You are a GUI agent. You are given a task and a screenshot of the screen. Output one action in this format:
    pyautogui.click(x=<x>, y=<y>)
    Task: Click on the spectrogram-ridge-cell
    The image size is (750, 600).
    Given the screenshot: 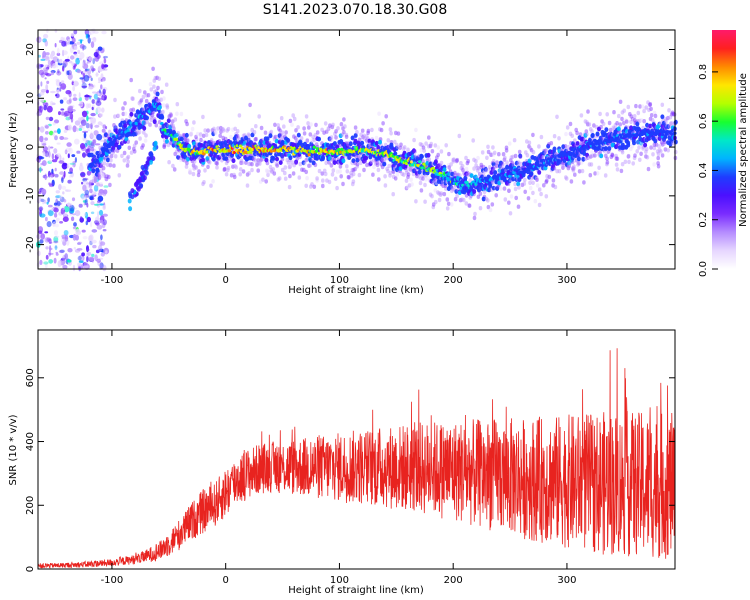 What is the action you would take?
    pyautogui.click(x=128, y=130)
    